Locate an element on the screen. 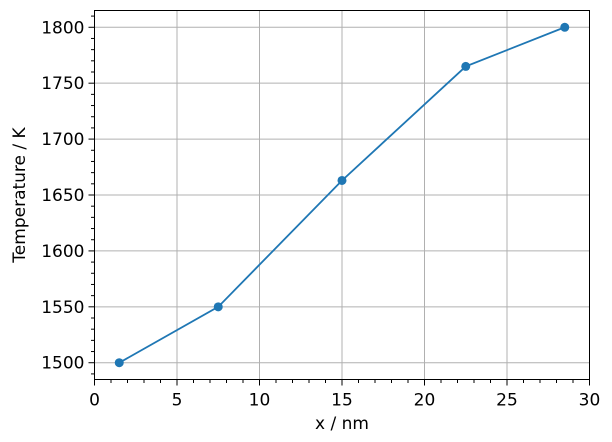 This screenshot has width=612, height=442. y-tick-label: 1600 is located at coordinates (62, 252).